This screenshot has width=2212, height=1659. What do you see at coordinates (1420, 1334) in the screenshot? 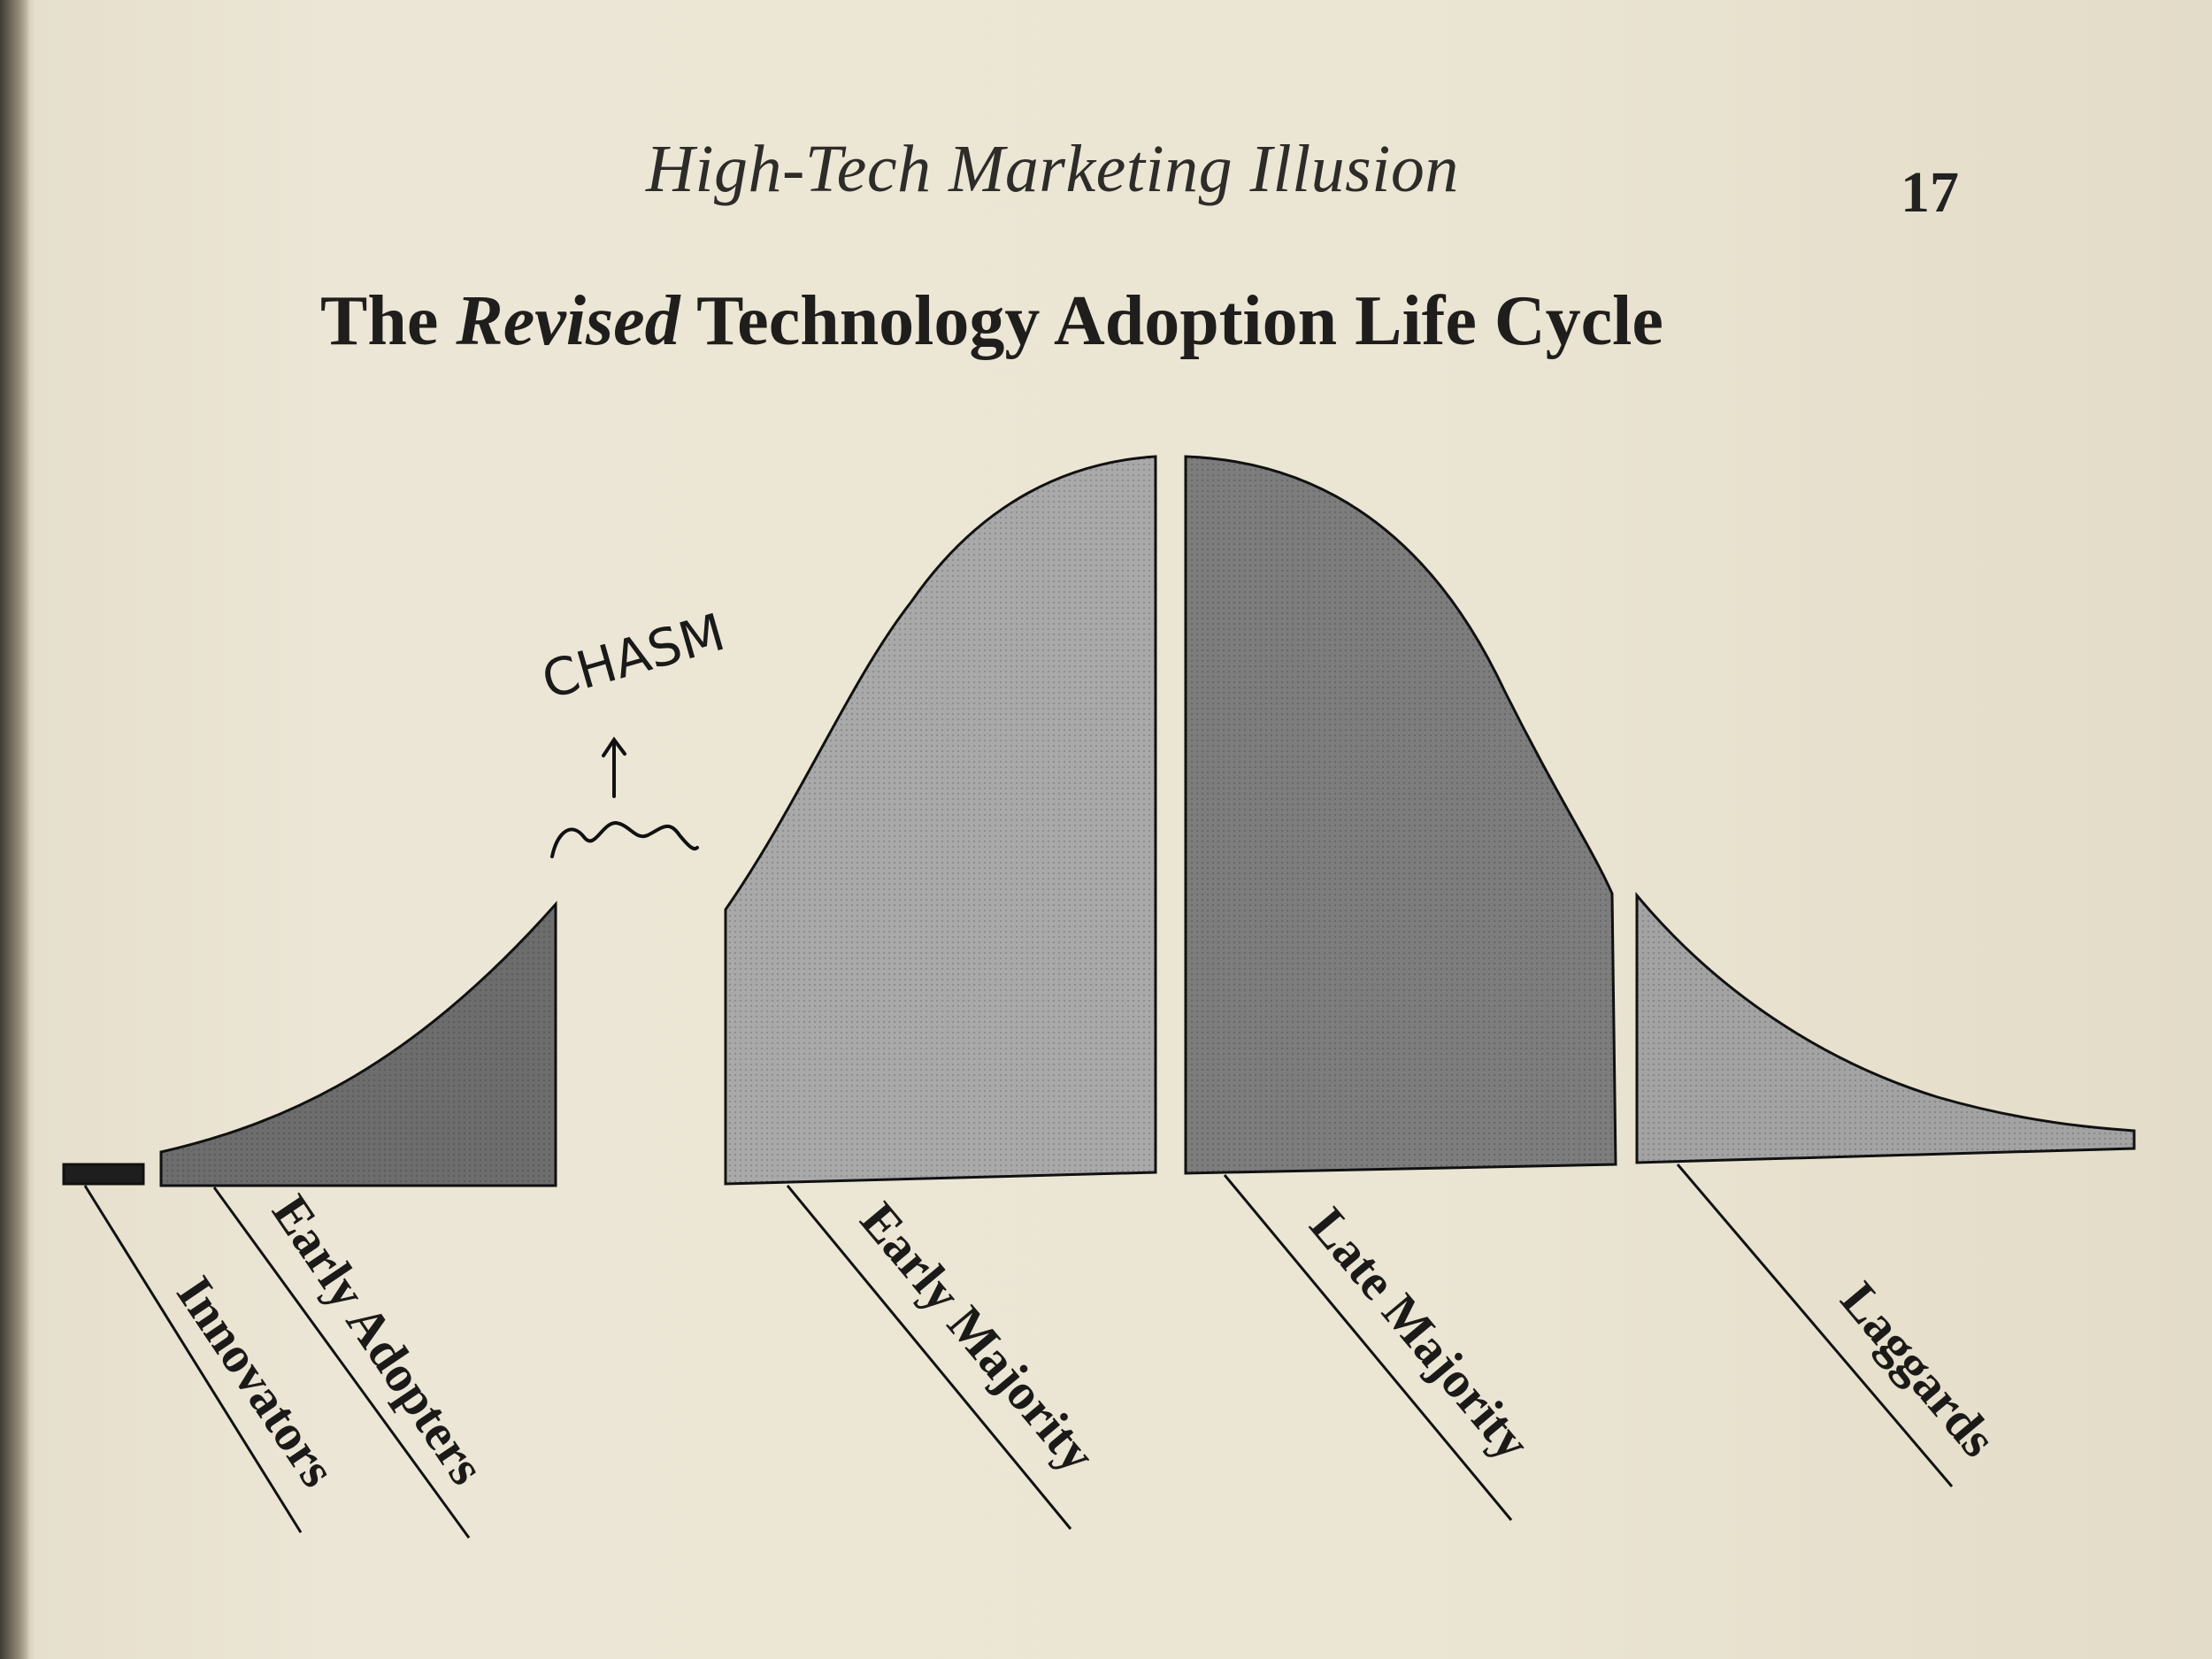
I see `label-late-majority: Late Majority` at bounding box center [1420, 1334].